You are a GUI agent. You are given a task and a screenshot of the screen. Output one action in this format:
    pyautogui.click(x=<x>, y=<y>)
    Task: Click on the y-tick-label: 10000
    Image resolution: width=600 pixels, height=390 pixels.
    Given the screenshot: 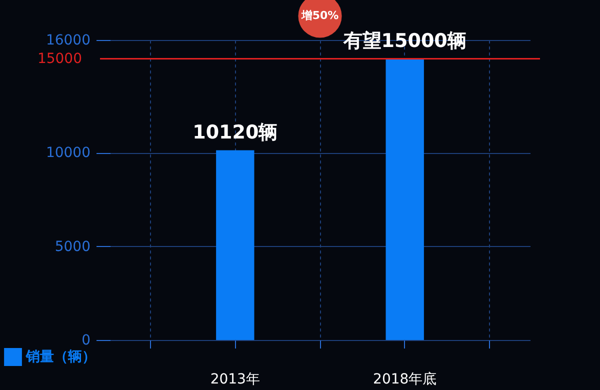 What is the action you would take?
    pyautogui.click(x=68, y=153)
    